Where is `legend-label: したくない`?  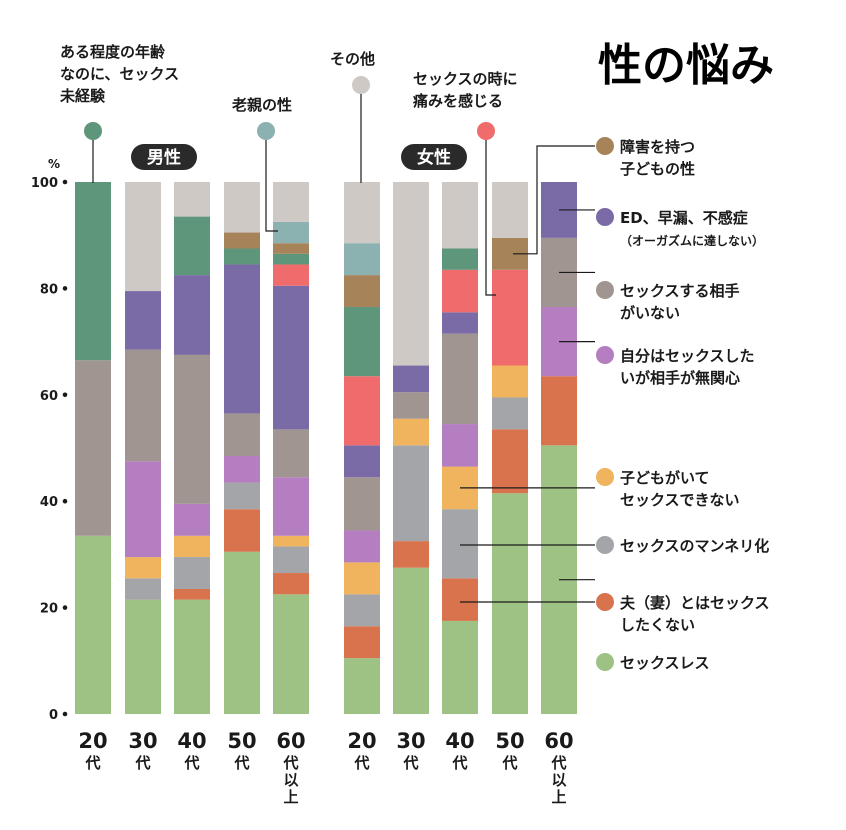 legend-label: したくない is located at coordinates (657, 625).